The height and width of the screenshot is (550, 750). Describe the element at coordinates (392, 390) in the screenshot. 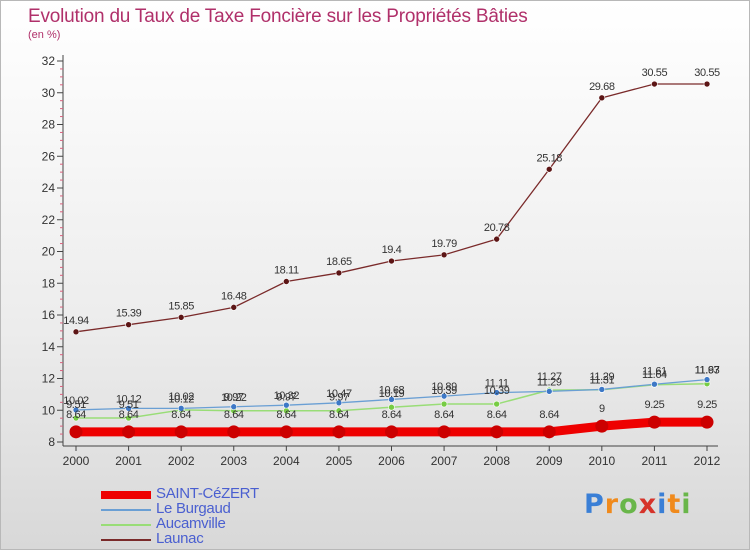

I see `data-label-1: 10.68` at that location.